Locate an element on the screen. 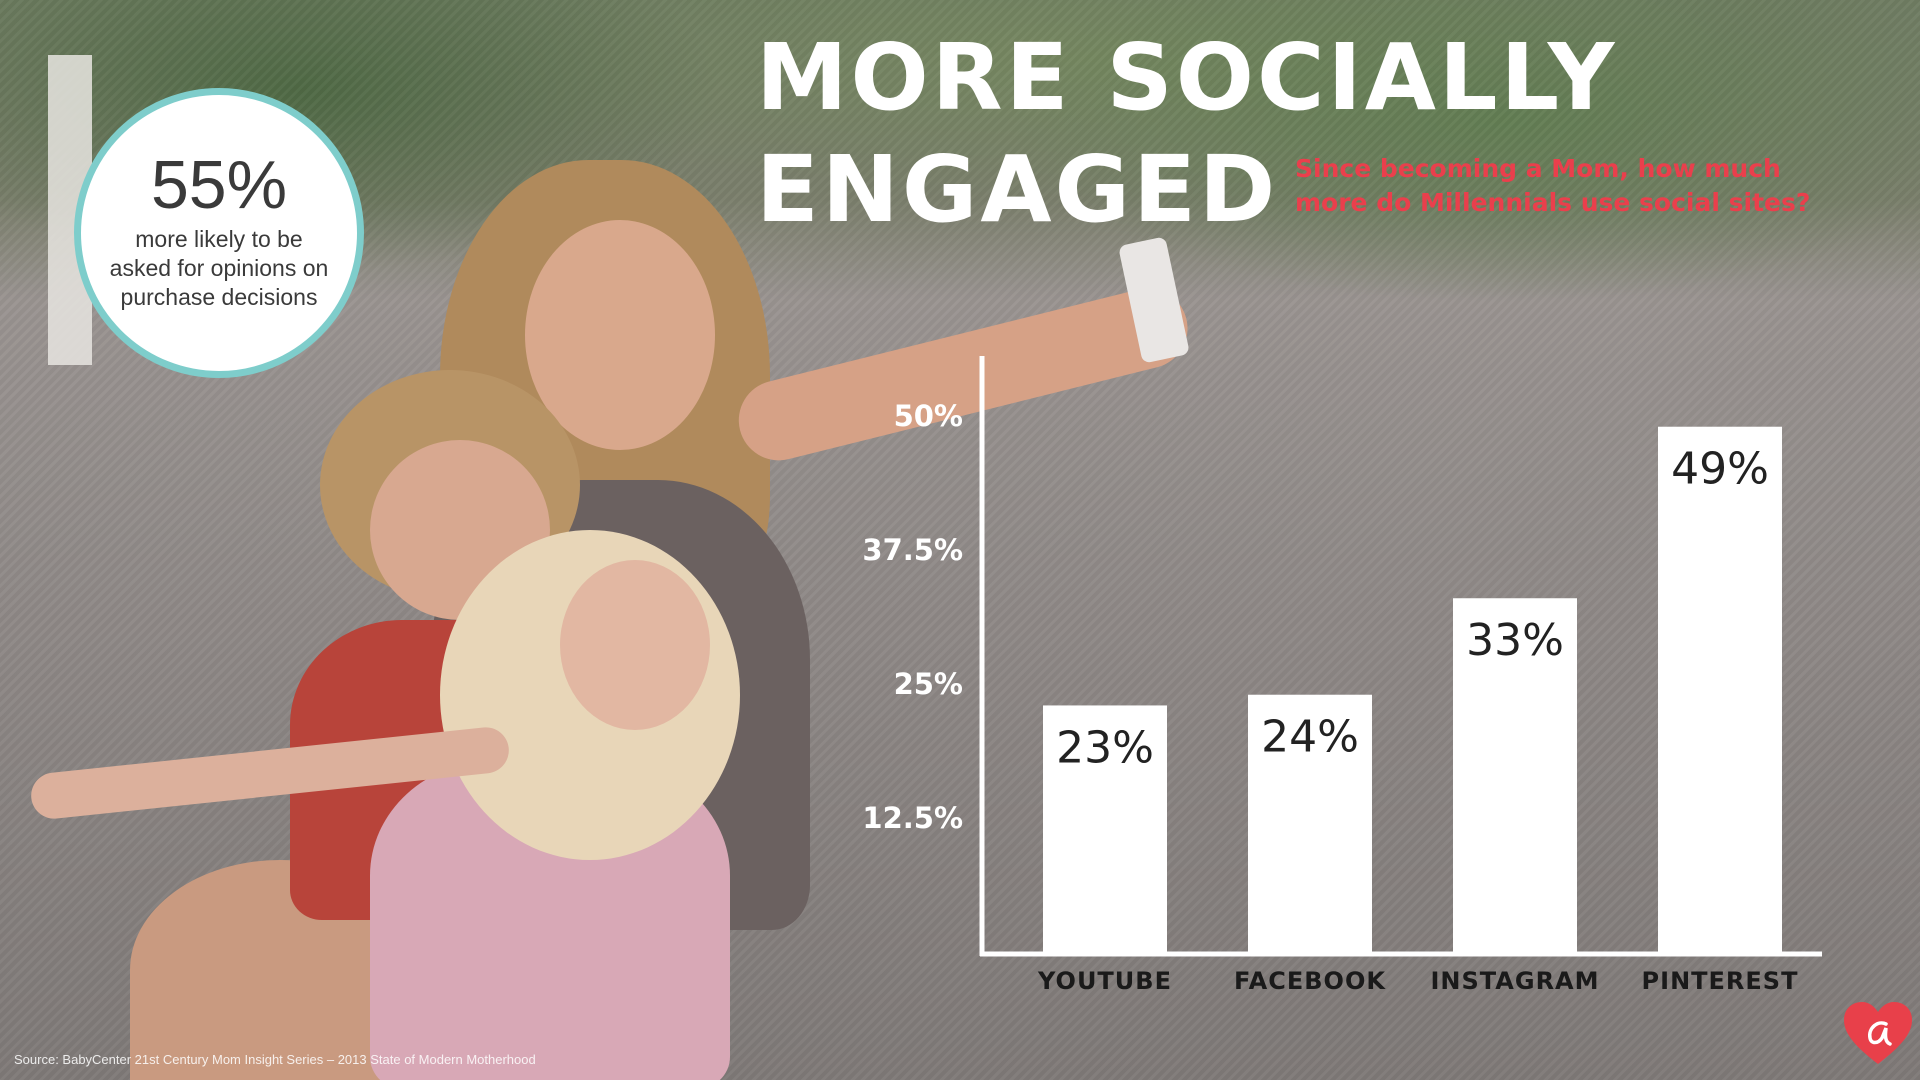  value-label: 49% is located at coordinates (1720, 469).